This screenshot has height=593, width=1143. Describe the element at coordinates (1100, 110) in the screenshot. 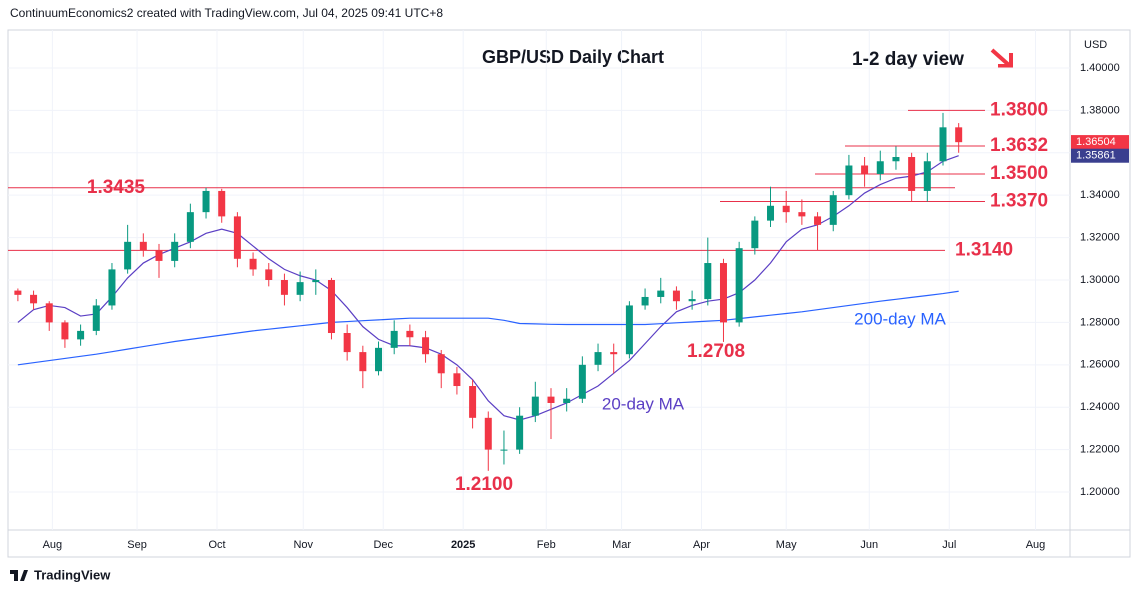

I see `y-tick-label: 1.38000` at that location.